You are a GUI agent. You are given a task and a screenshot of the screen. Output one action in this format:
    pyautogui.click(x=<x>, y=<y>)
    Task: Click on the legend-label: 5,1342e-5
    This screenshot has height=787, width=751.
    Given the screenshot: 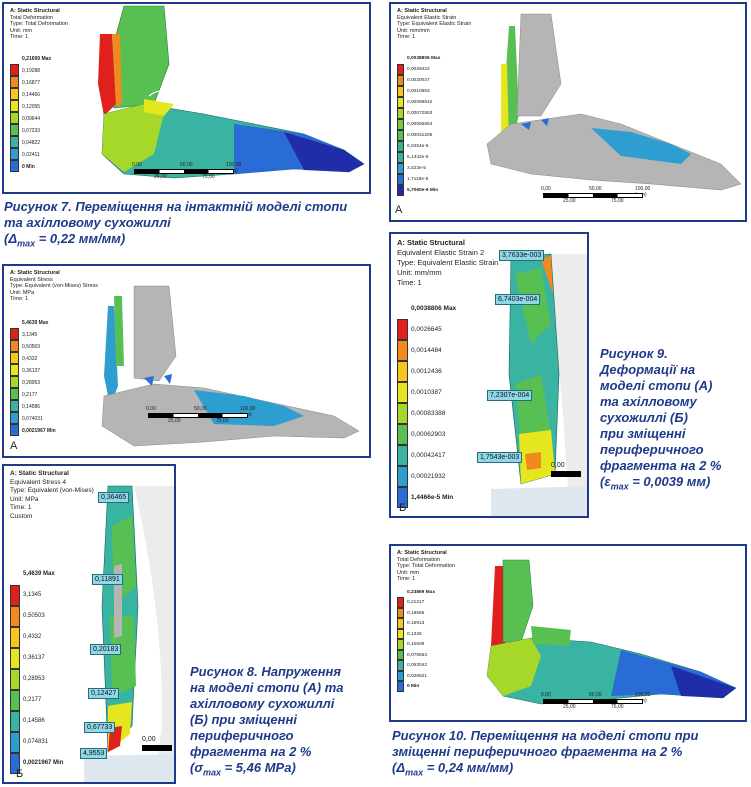 What is the action you would take?
    pyautogui.click(x=418, y=157)
    